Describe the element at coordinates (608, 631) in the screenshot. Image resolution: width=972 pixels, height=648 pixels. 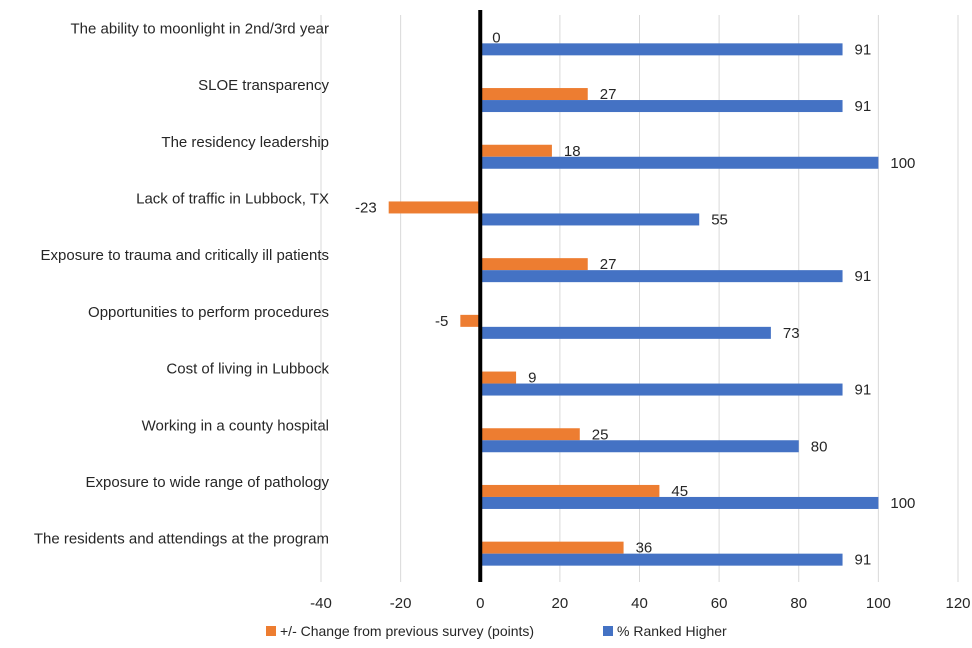
I see `legend-swatch-ranked-higher` at that location.